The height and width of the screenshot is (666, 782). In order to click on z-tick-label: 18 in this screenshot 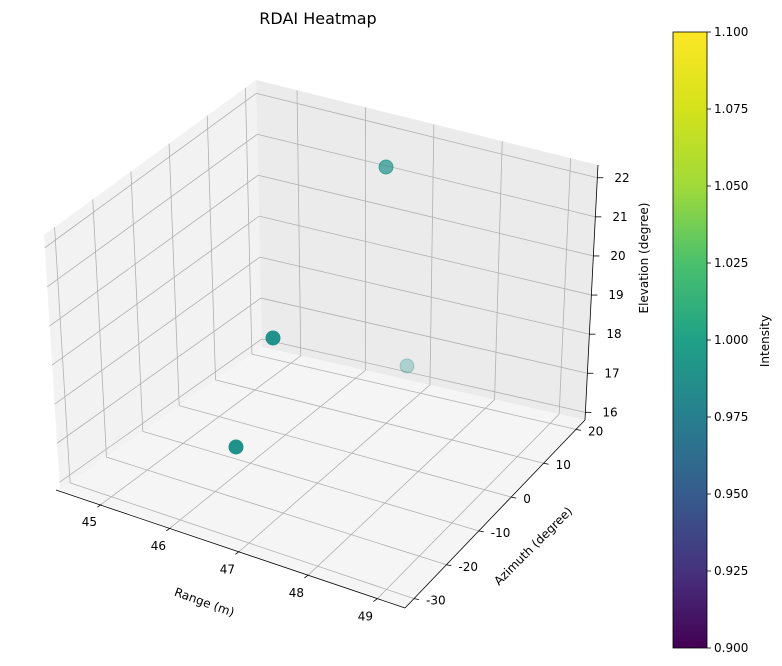, I will do `click(613, 334)`.